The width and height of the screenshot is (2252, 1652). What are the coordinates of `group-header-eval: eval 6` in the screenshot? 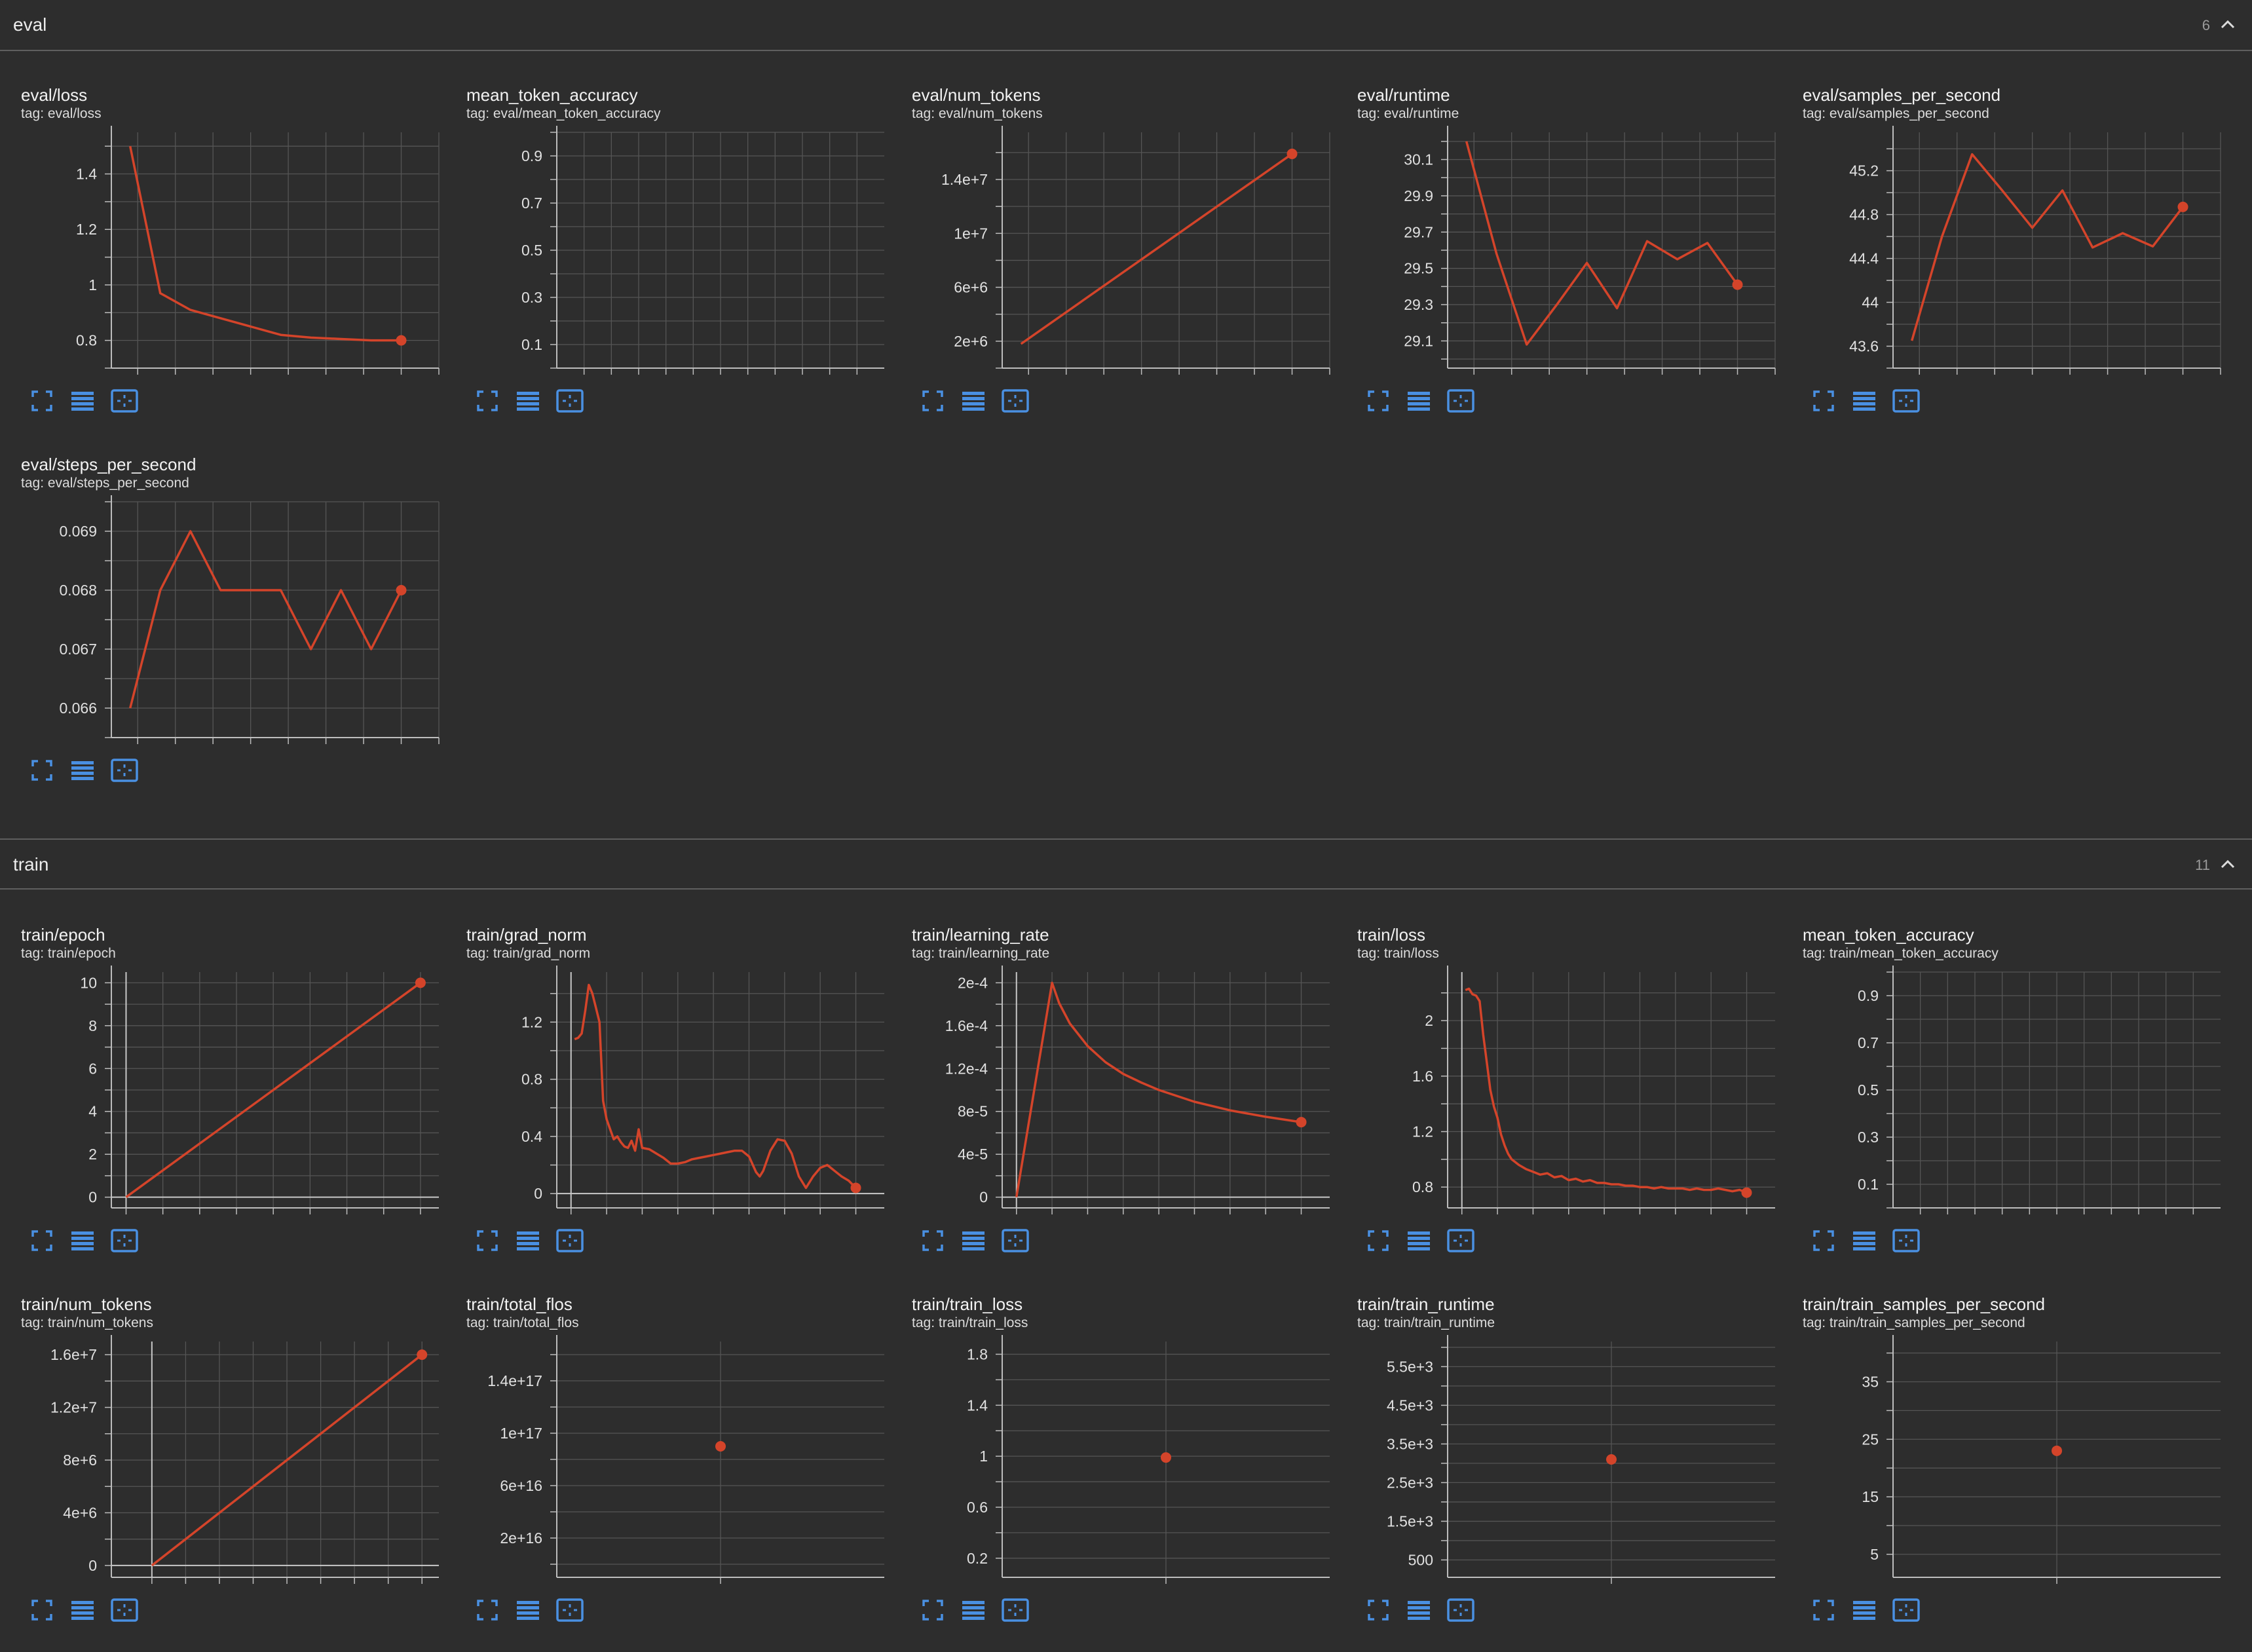 It's located at (1126, 25).